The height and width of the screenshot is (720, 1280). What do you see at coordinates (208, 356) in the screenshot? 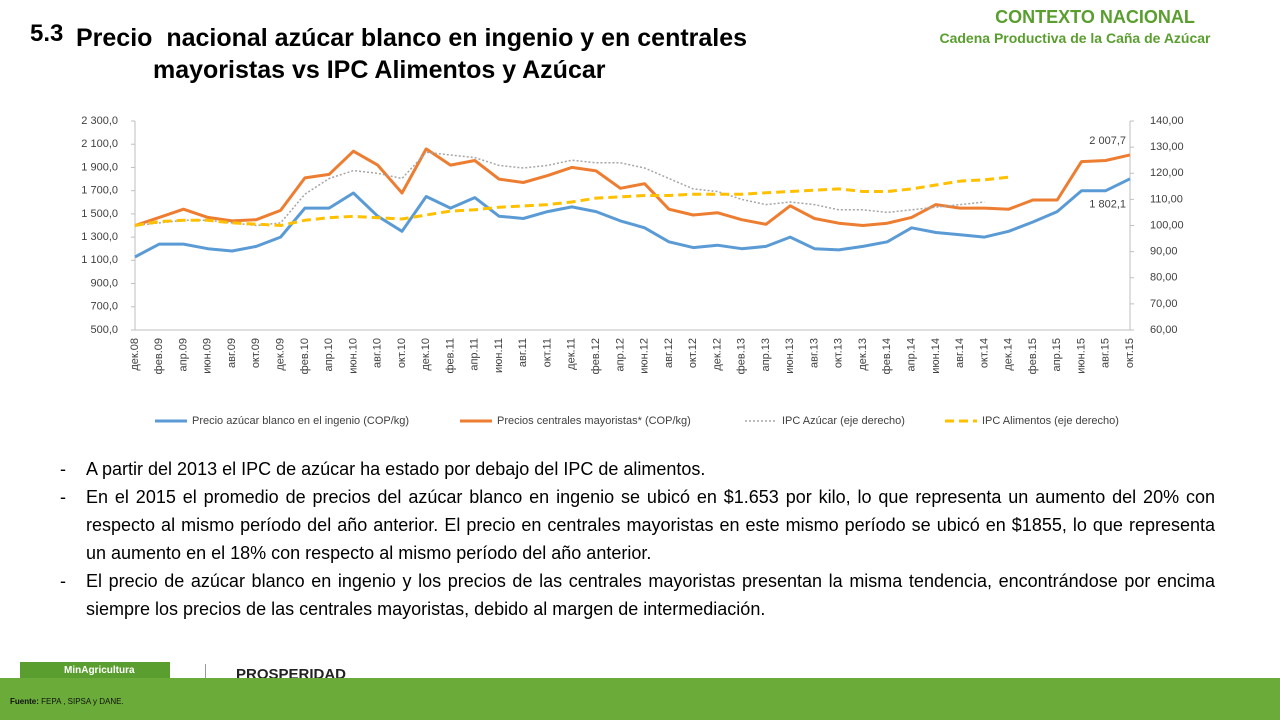
I see `x-tick-label: июн.09` at bounding box center [208, 356].